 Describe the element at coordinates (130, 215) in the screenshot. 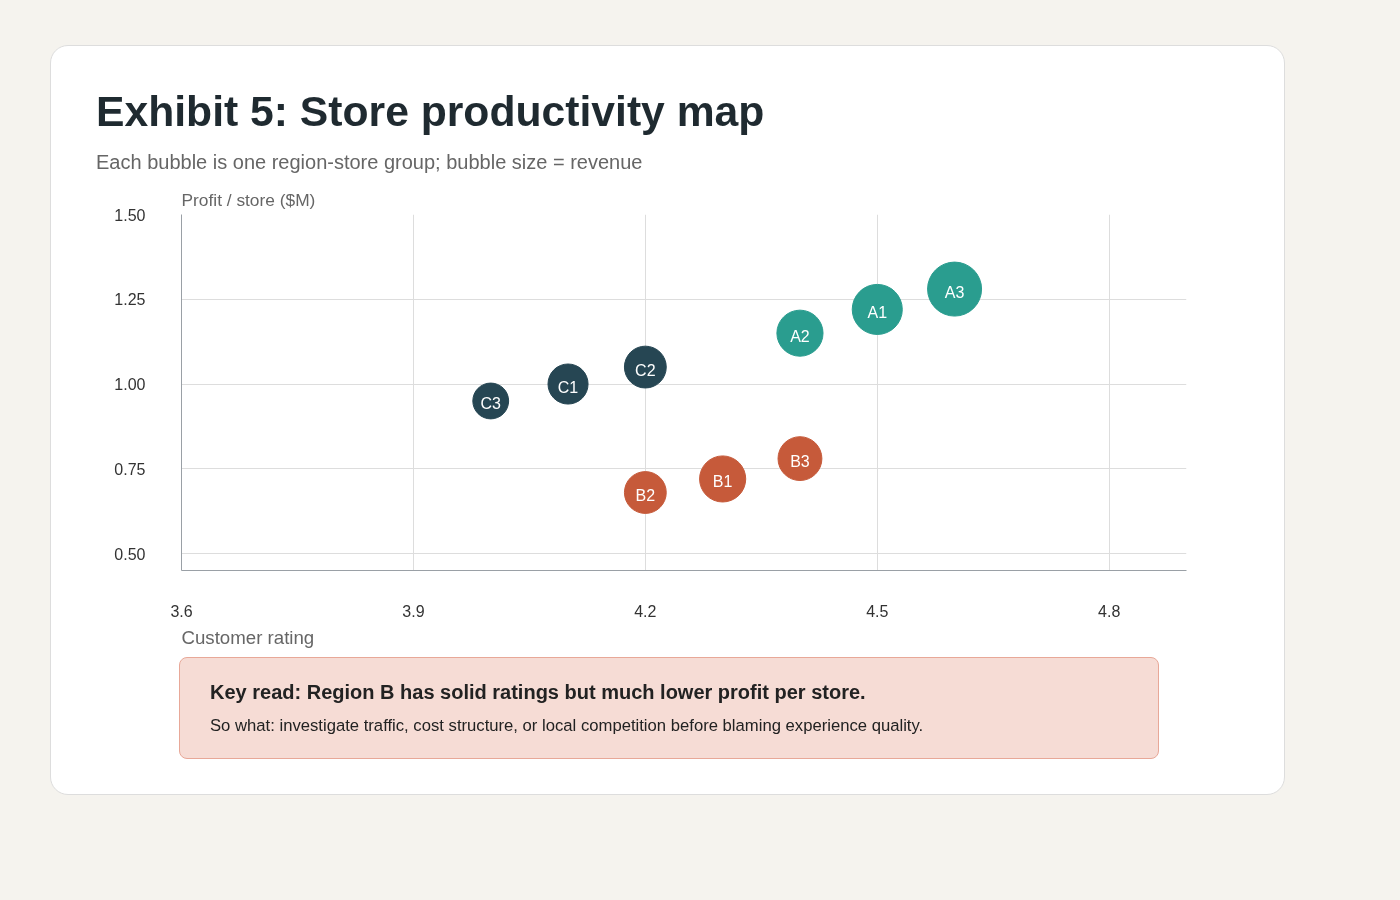

I see `y-tick-label: 1.50` at that location.